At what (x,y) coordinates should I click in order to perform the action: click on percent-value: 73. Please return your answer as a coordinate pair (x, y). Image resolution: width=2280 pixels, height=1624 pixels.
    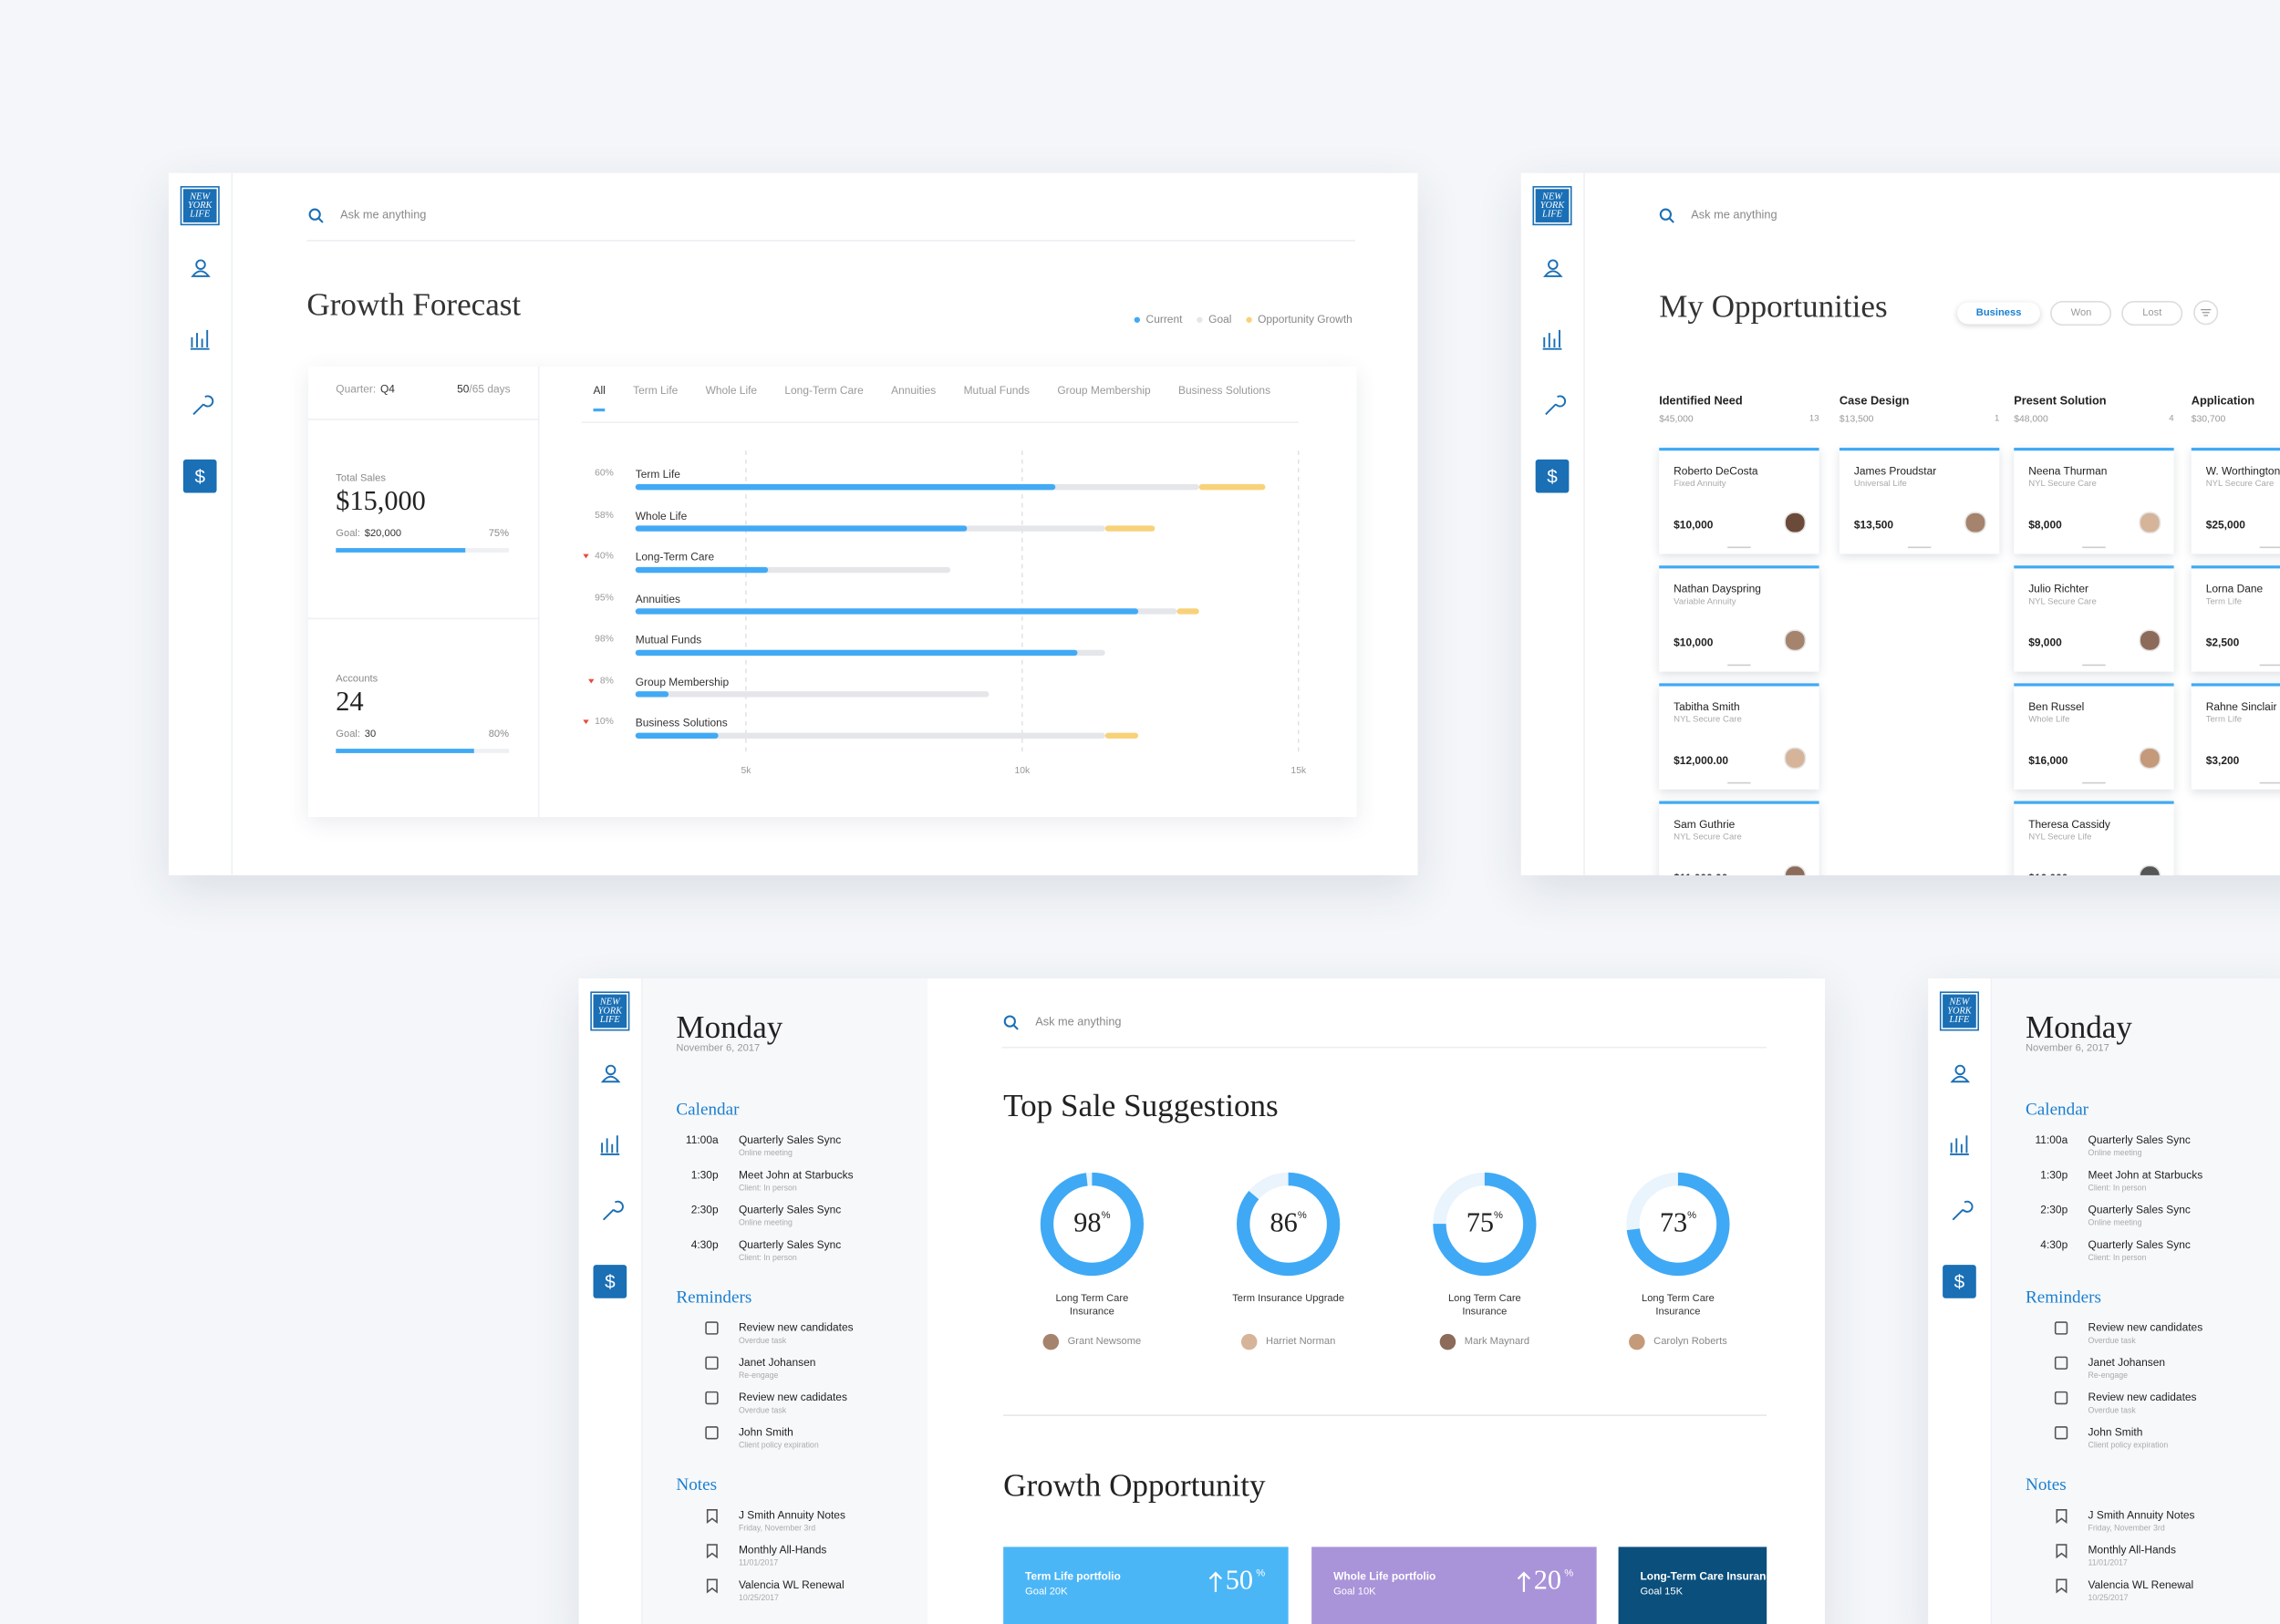
    Looking at the image, I should click on (1674, 1223).